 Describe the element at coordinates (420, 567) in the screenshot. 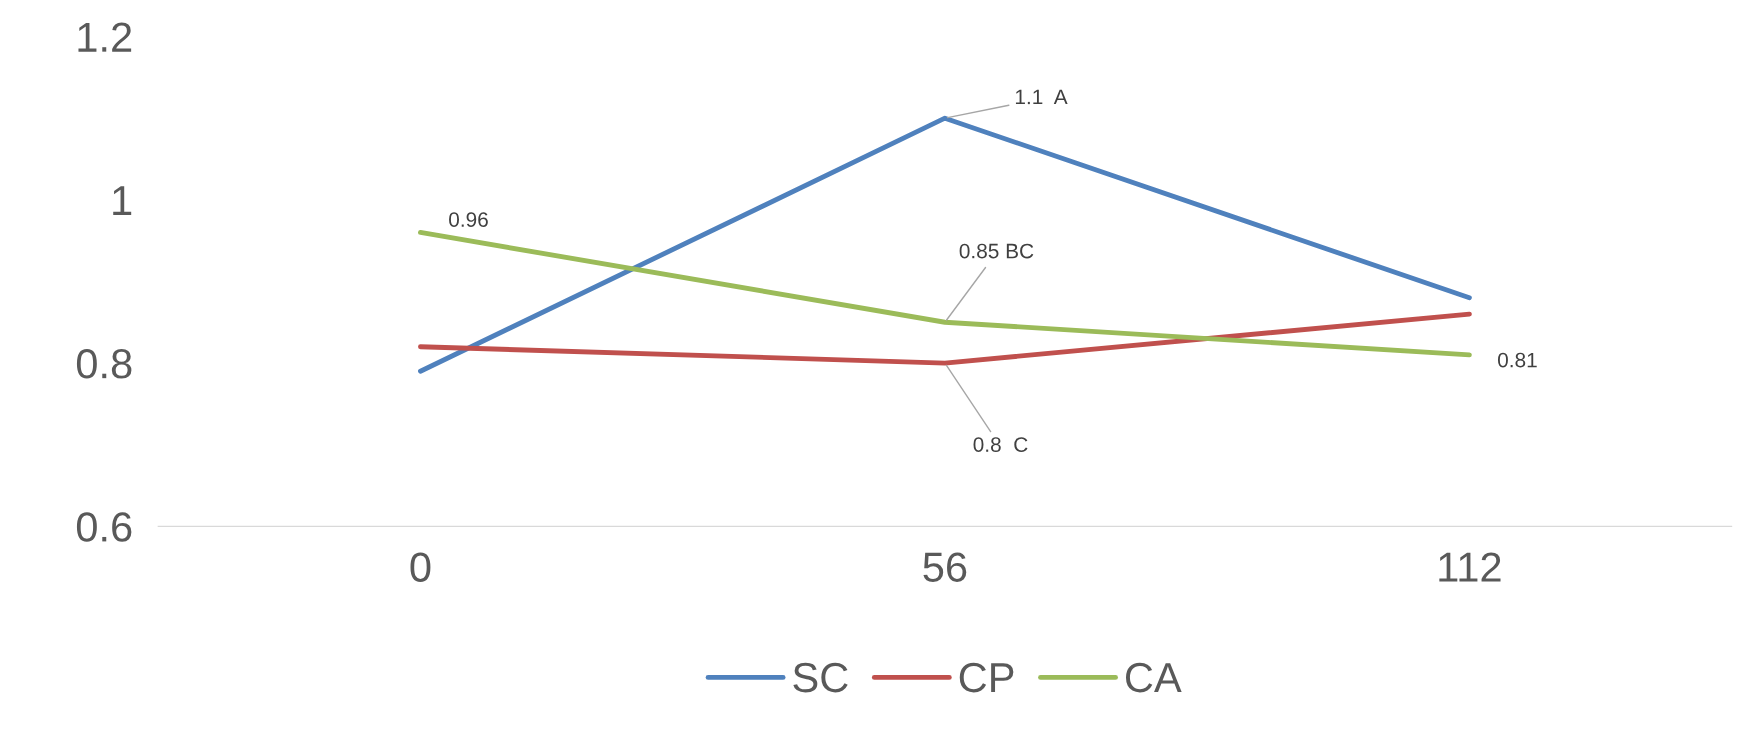

I see `x-tick-label: 0` at that location.